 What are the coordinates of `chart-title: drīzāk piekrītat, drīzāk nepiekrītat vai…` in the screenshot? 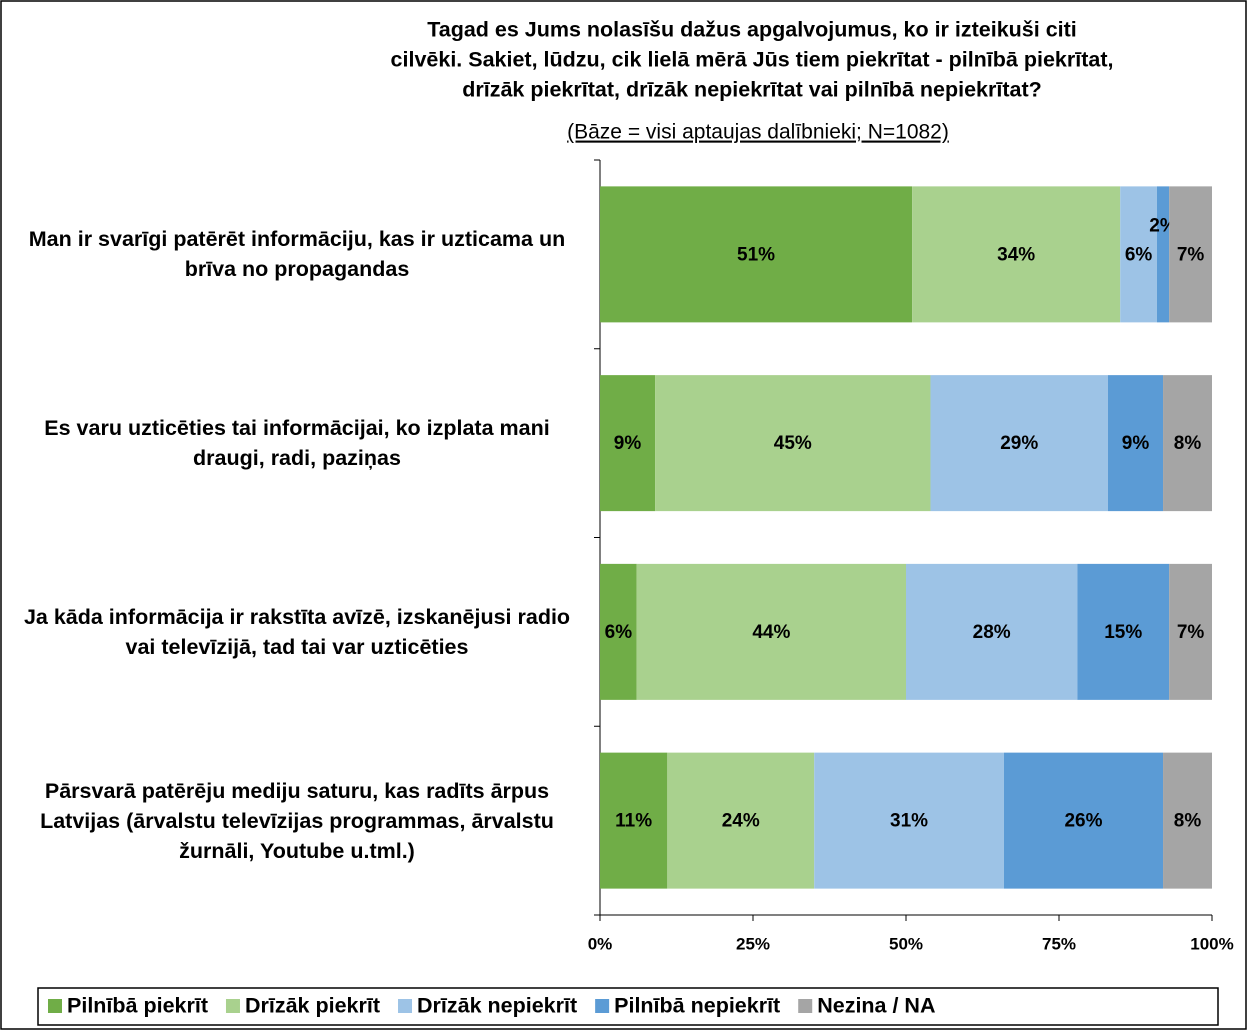 It's located at (751, 90).